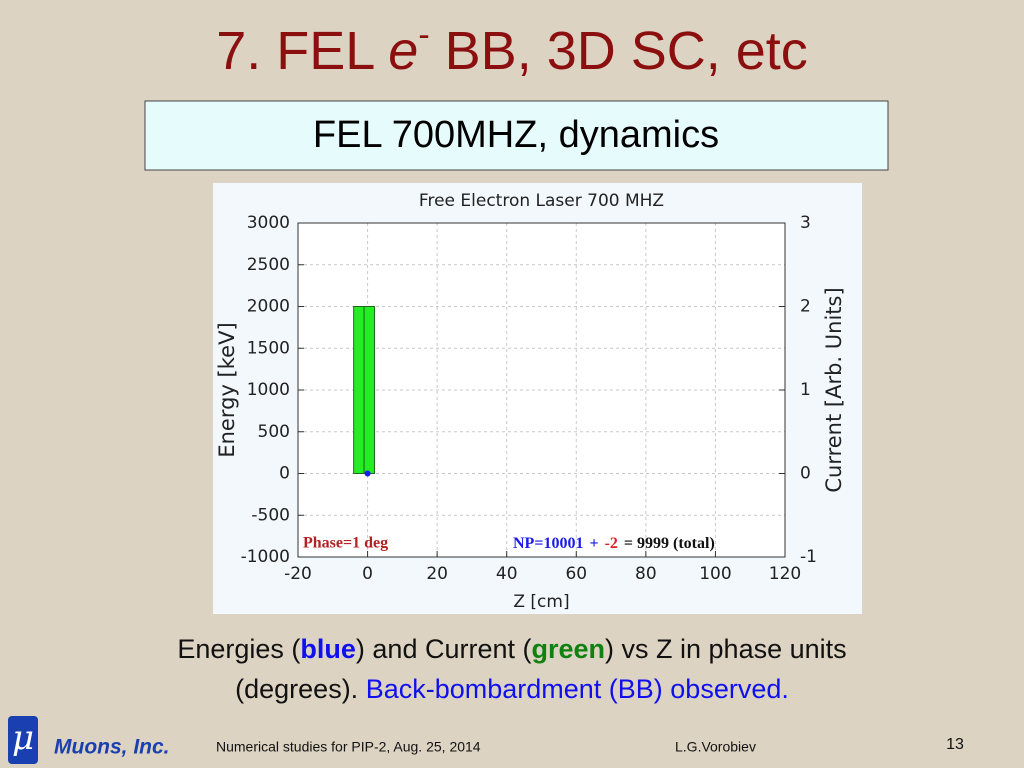 The width and height of the screenshot is (1024, 768). Describe the element at coordinates (593, 543) in the screenshot. I see `annotation-part: +` at that location.